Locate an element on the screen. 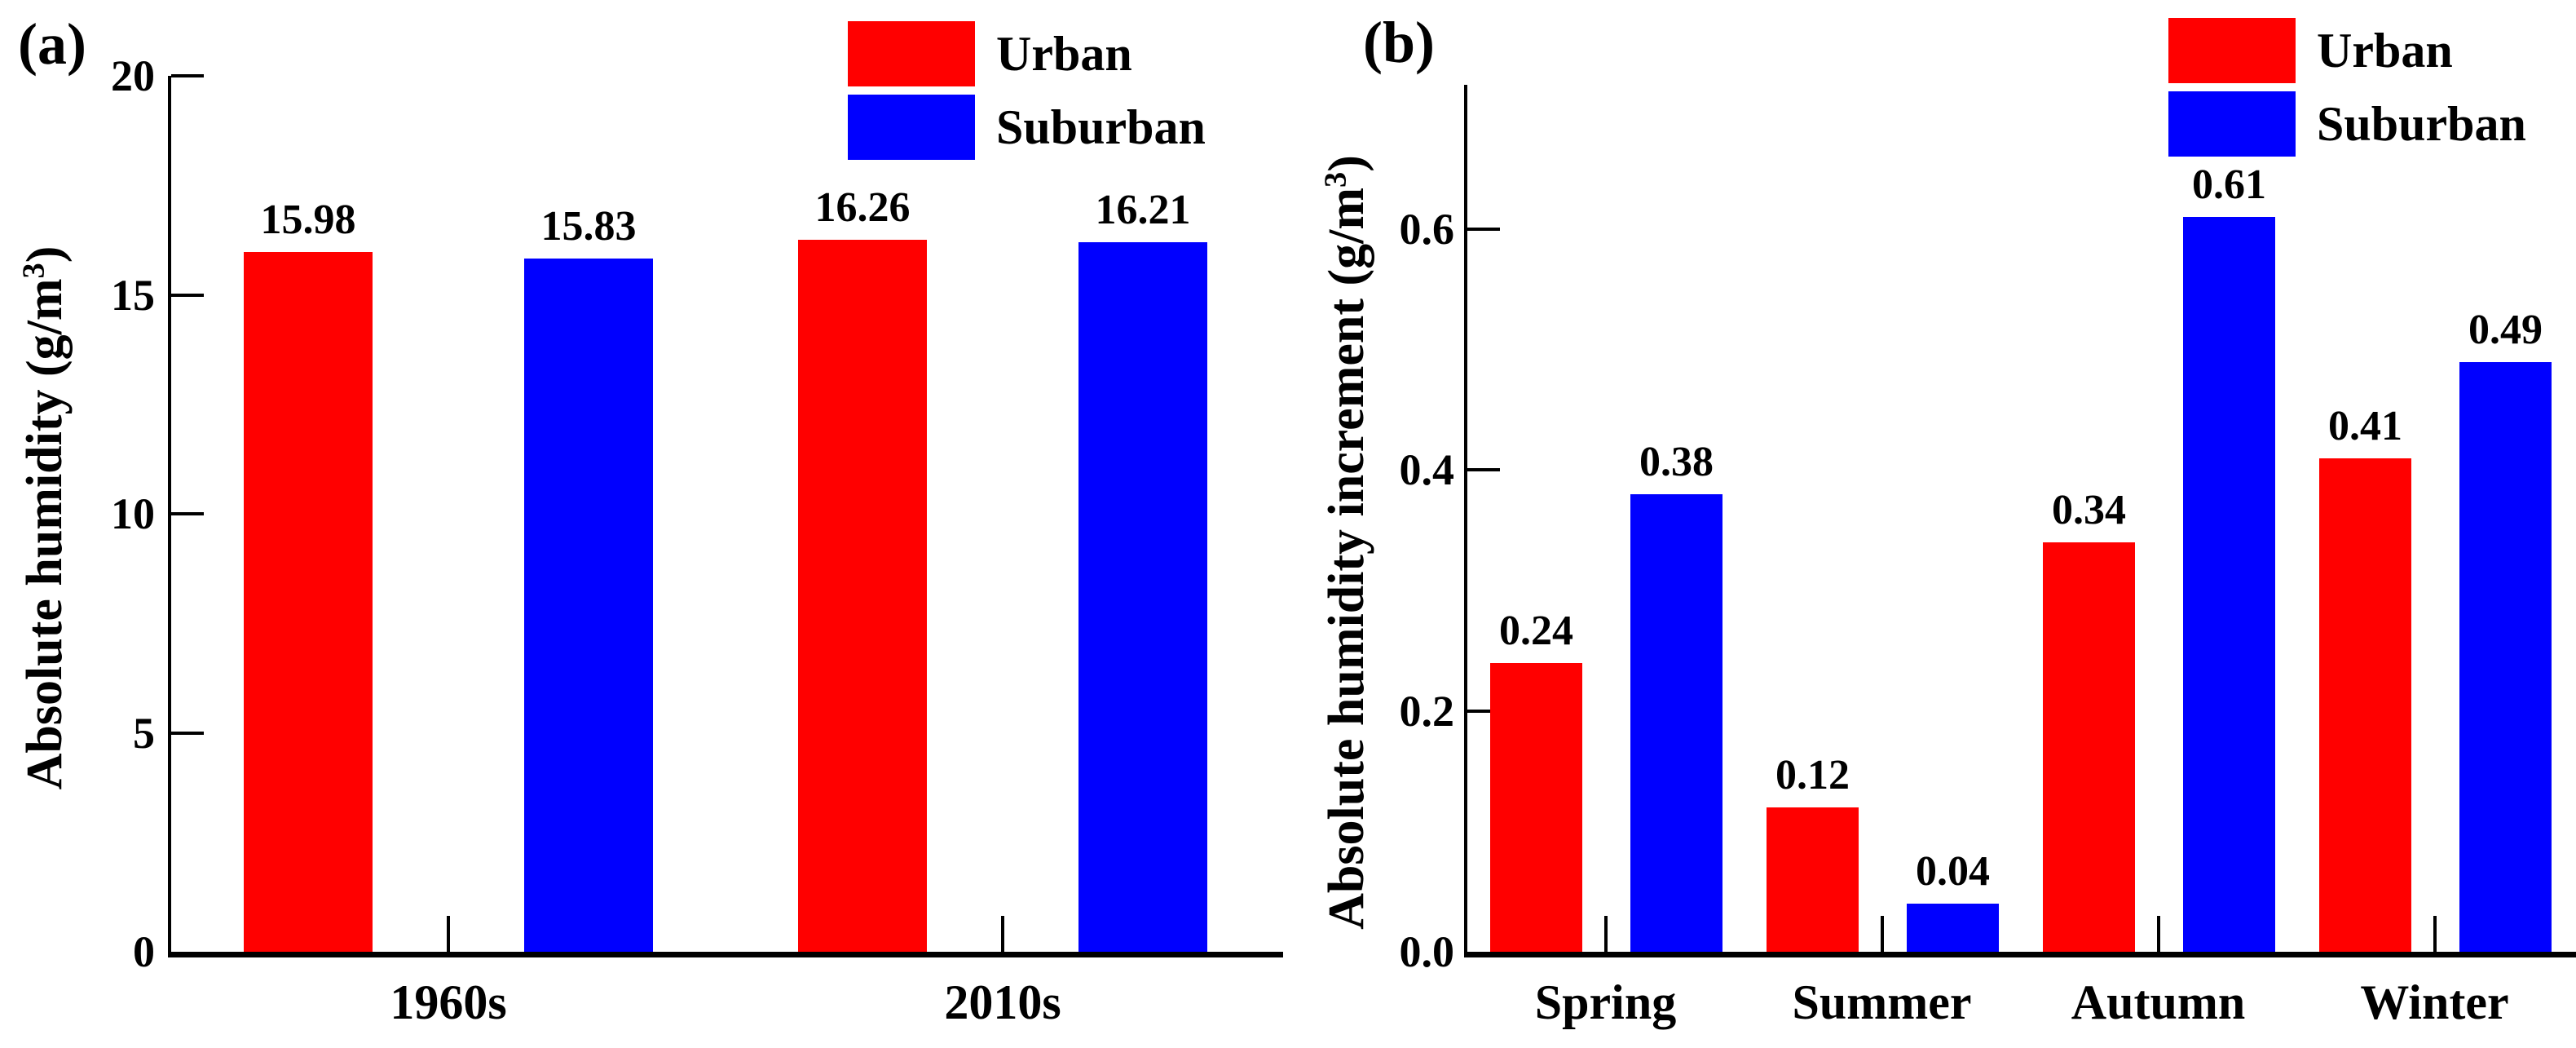  b-x-category-label: Winter is located at coordinates (2434, 1002).